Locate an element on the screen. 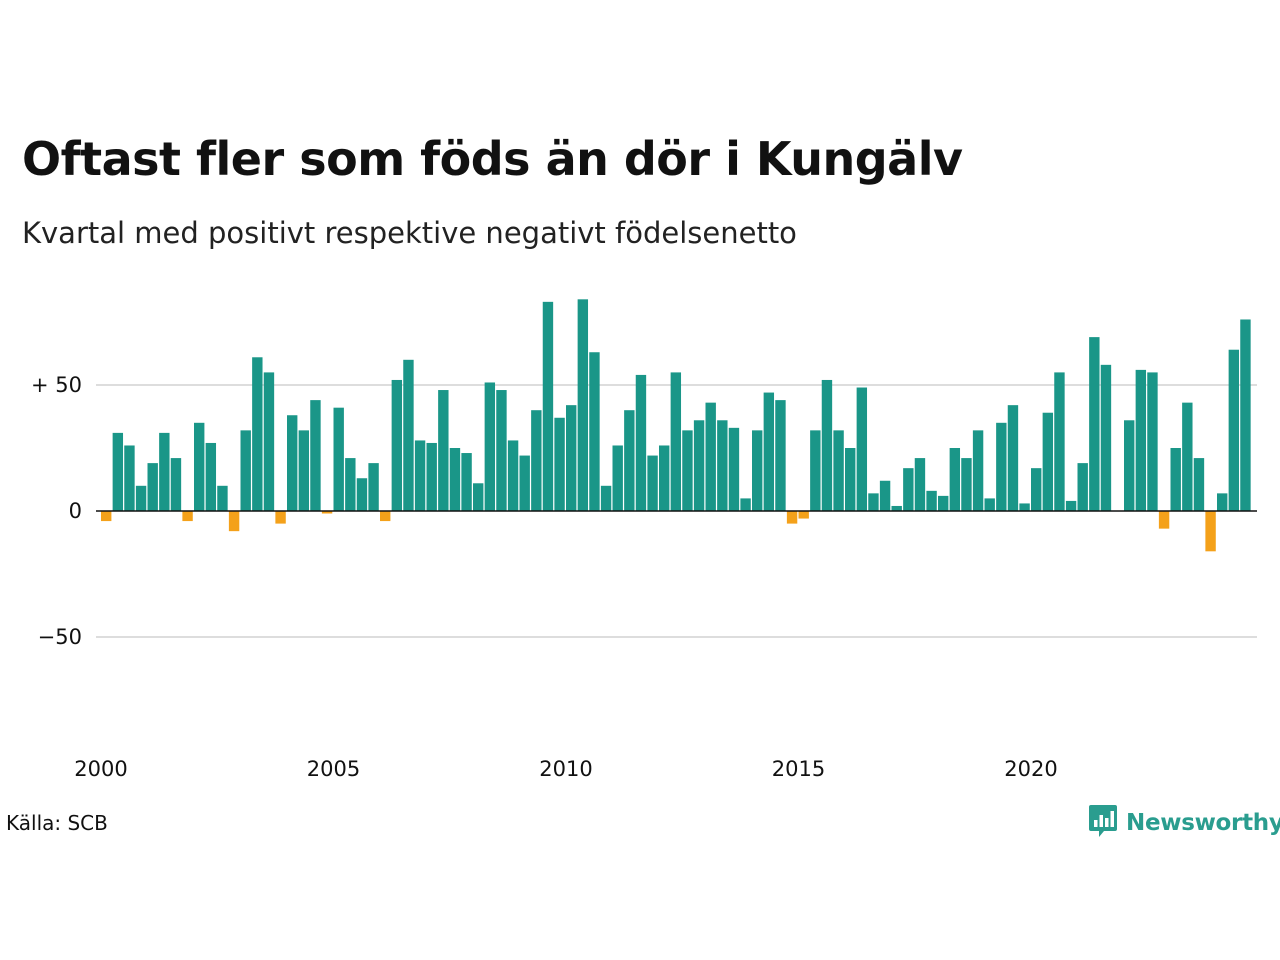 The image size is (1280, 960). source-note: Källa: SCB is located at coordinates (57, 823).